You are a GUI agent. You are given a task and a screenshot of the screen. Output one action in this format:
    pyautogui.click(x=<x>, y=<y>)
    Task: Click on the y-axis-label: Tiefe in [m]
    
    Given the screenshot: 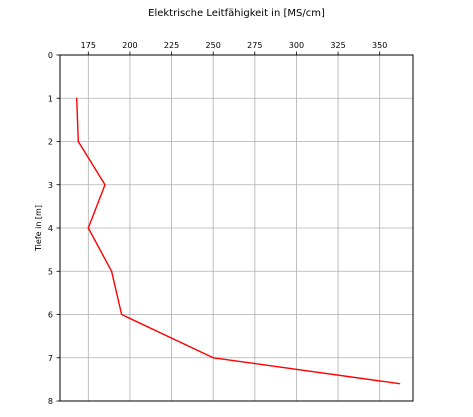 What is the action you would take?
    pyautogui.click(x=38, y=228)
    